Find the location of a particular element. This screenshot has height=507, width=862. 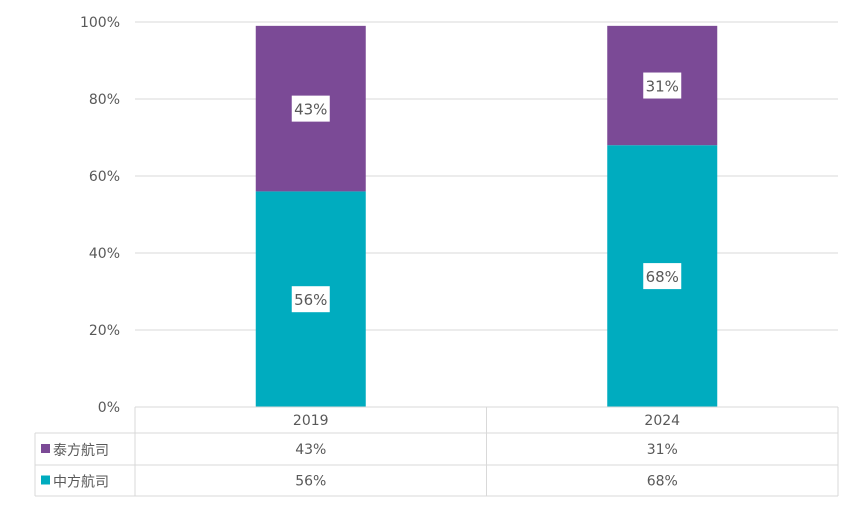

y-tick-label: 60% is located at coordinates (104, 177).